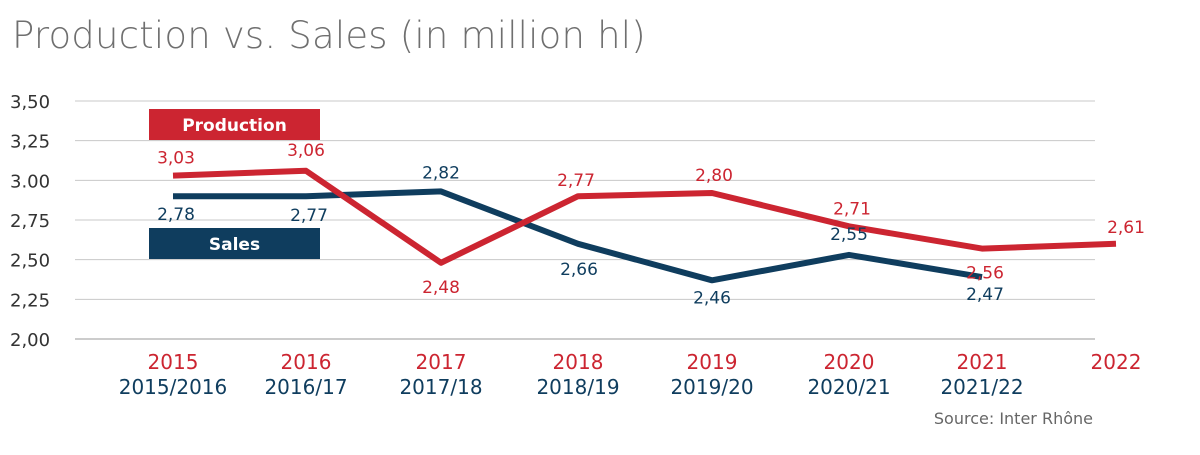 The height and width of the screenshot is (455, 1200). I want to click on production-data-label: 2,61, so click(1126, 228).